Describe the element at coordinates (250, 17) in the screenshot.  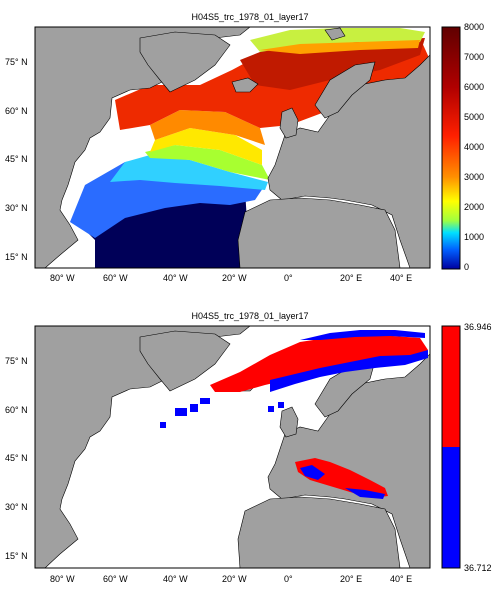
I see `top-map-title: H04S5_trc_1978_01_layer17` at that location.